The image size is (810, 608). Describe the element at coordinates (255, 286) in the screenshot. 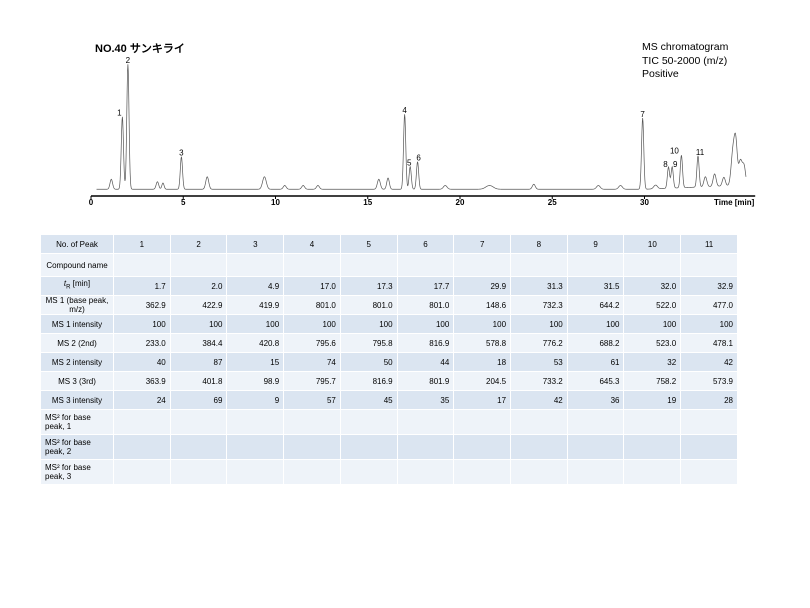

I see `value-cell: 4.9` at that location.